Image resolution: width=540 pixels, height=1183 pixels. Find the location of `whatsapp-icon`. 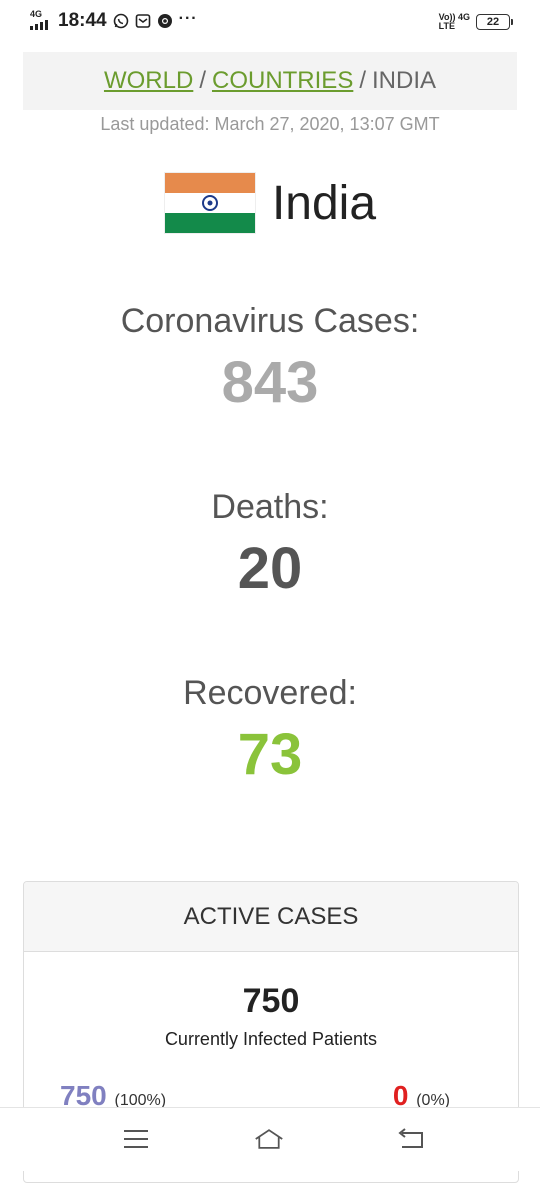

whatsapp-icon is located at coordinates (121, 21).